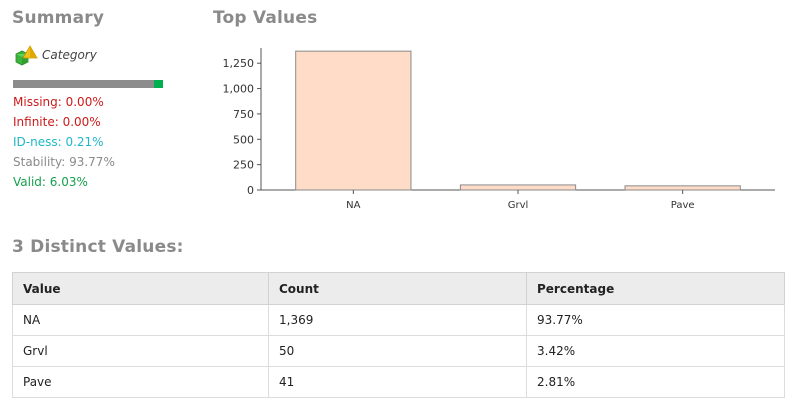  Describe the element at coordinates (58, 102) in the screenshot. I see `stat-missing: Missing: 0.00%` at that location.